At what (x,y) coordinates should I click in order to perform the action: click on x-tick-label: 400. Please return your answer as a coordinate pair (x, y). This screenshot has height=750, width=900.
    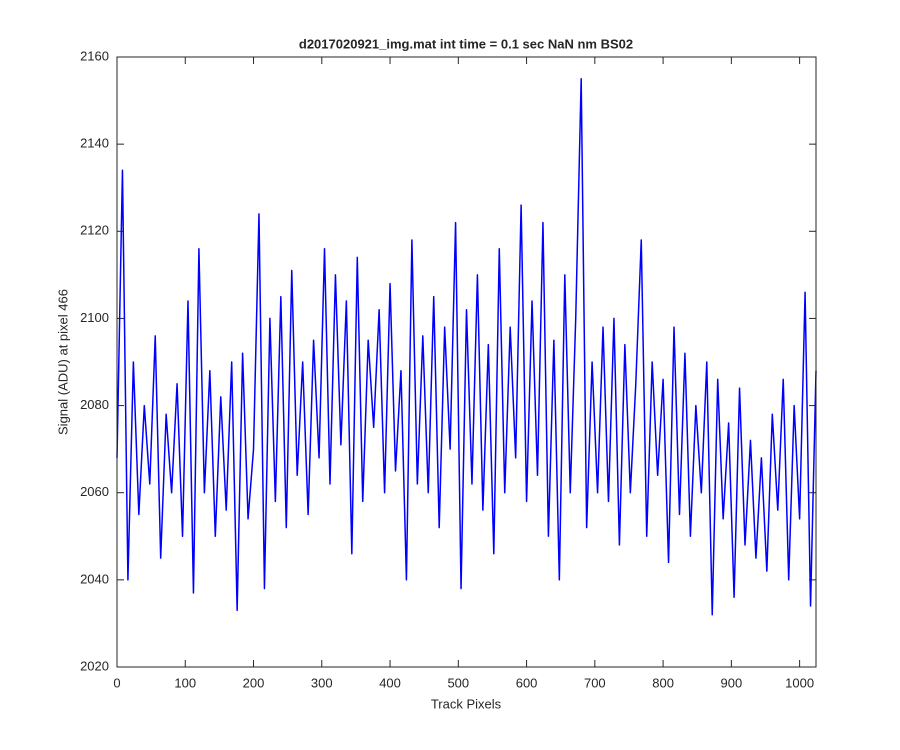
    Looking at the image, I should click on (390, 682).